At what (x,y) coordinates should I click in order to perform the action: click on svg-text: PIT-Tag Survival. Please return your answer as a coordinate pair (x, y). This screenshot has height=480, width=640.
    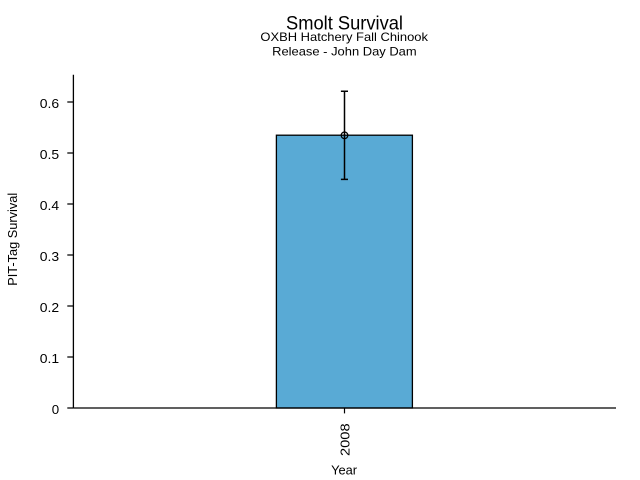
    Looking at the image, I should click on (12, 239).